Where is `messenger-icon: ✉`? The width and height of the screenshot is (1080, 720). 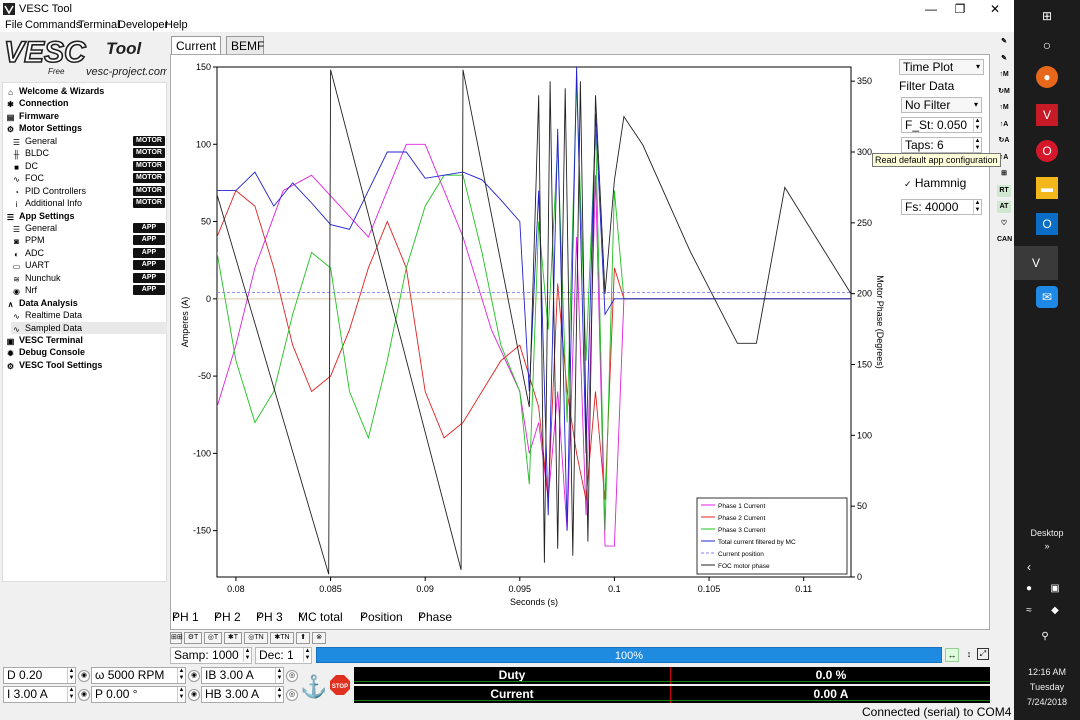 messenger-icon: ✉ is located at coordinates (1047, 297).